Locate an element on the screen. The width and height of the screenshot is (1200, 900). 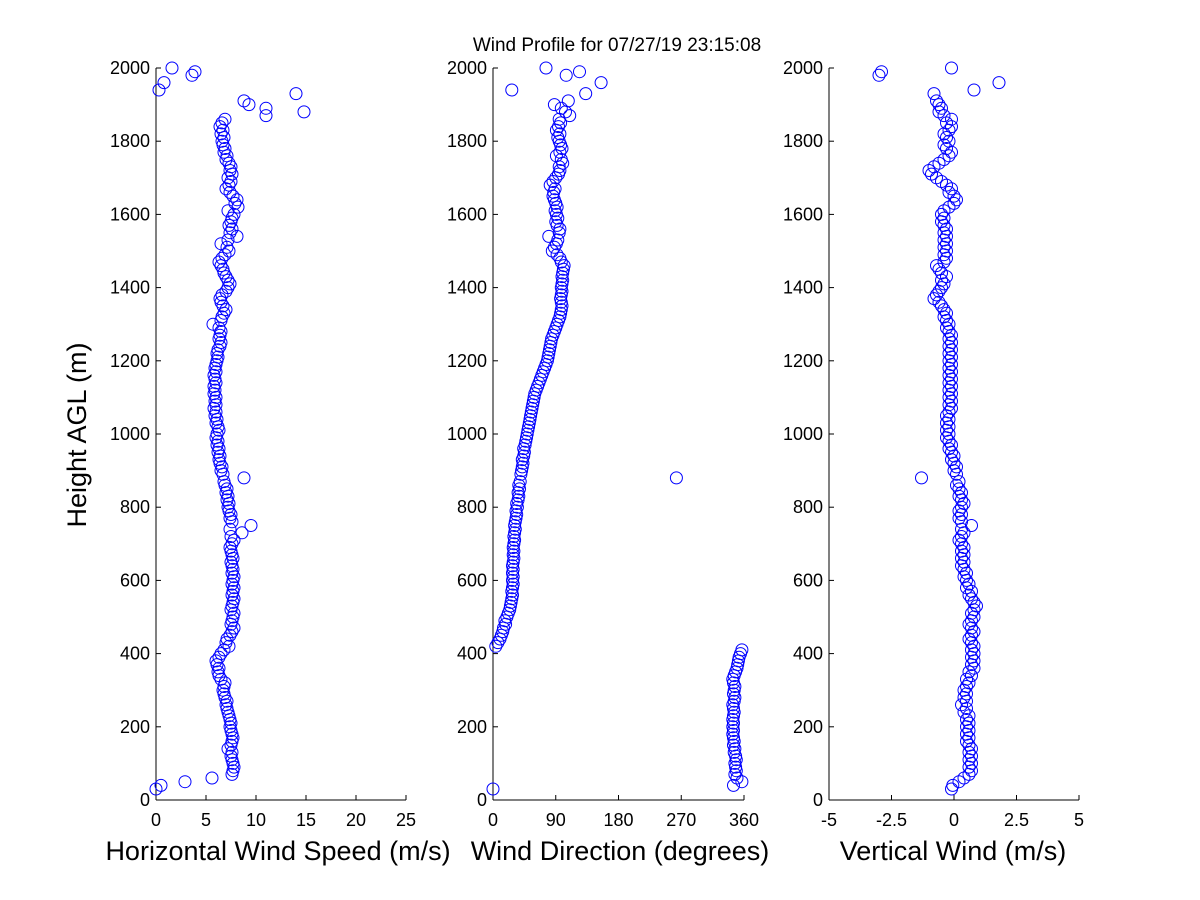
y-tick-label: 1400 is located at coordinates (130, 288).